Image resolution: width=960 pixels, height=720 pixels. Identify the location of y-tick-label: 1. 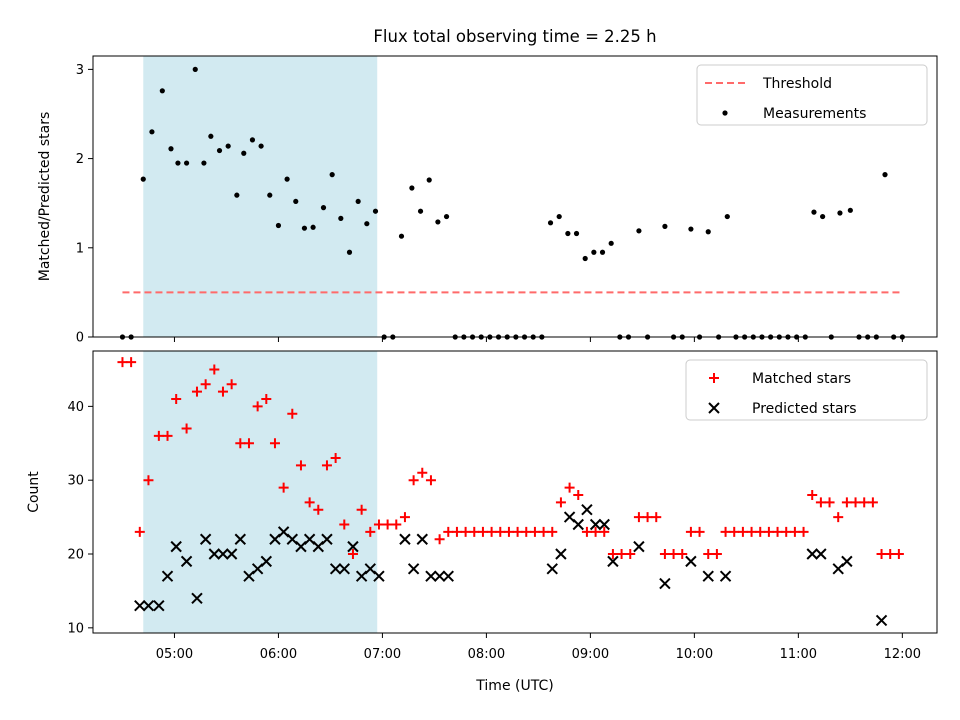
(80, 248).